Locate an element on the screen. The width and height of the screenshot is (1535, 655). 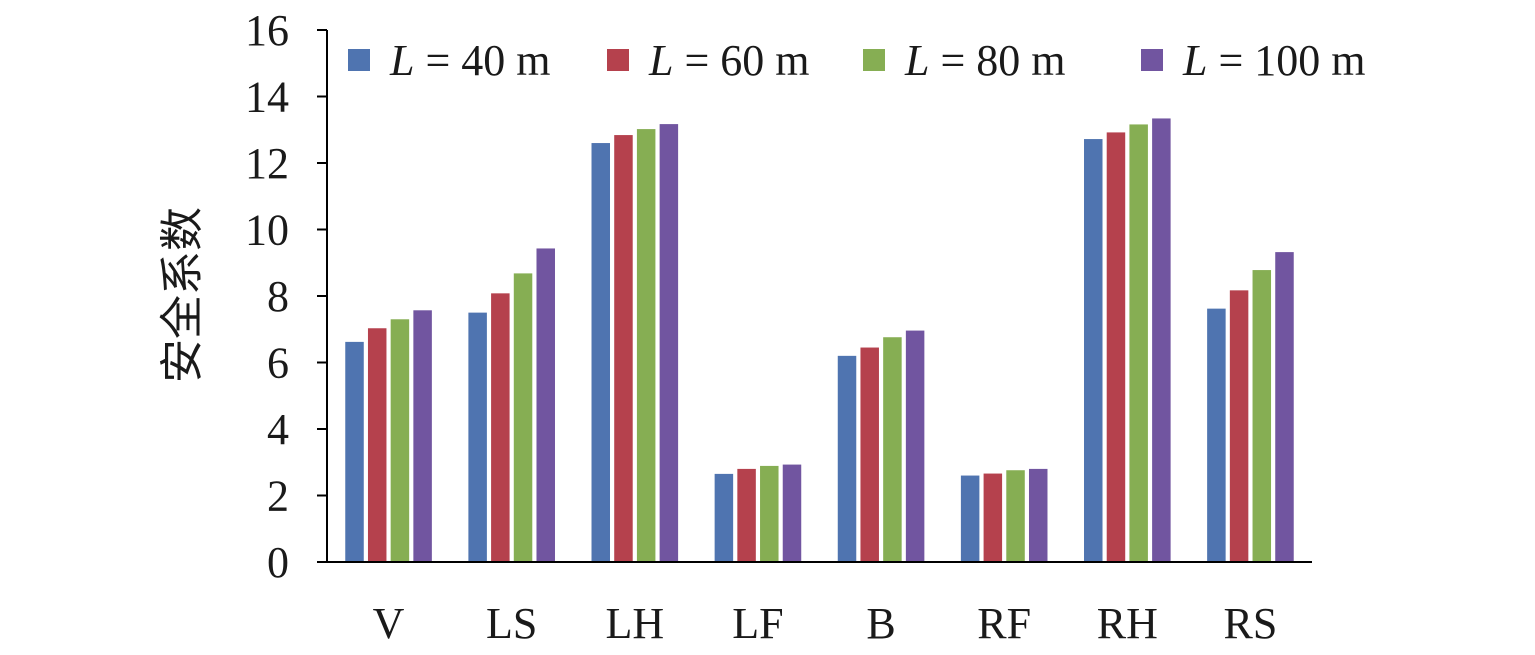
y-tick-label: 10 is located at coordinates (267, 230).